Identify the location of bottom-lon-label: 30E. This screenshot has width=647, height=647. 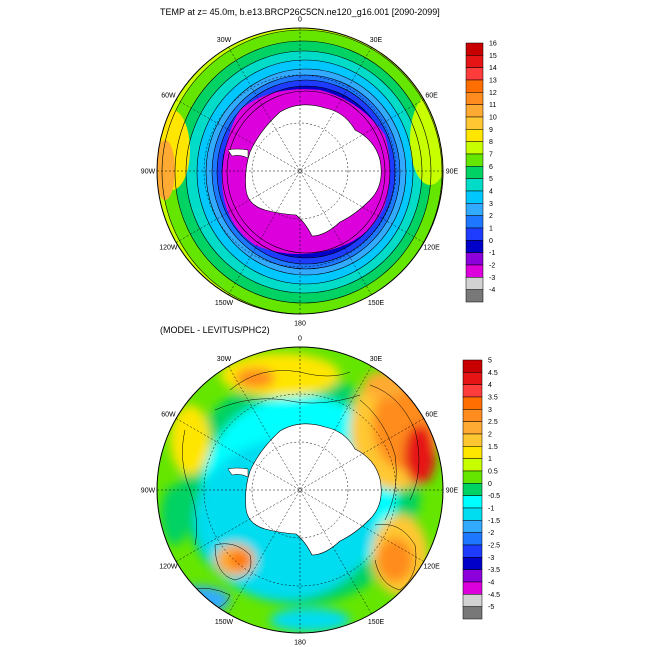
(376, 359).